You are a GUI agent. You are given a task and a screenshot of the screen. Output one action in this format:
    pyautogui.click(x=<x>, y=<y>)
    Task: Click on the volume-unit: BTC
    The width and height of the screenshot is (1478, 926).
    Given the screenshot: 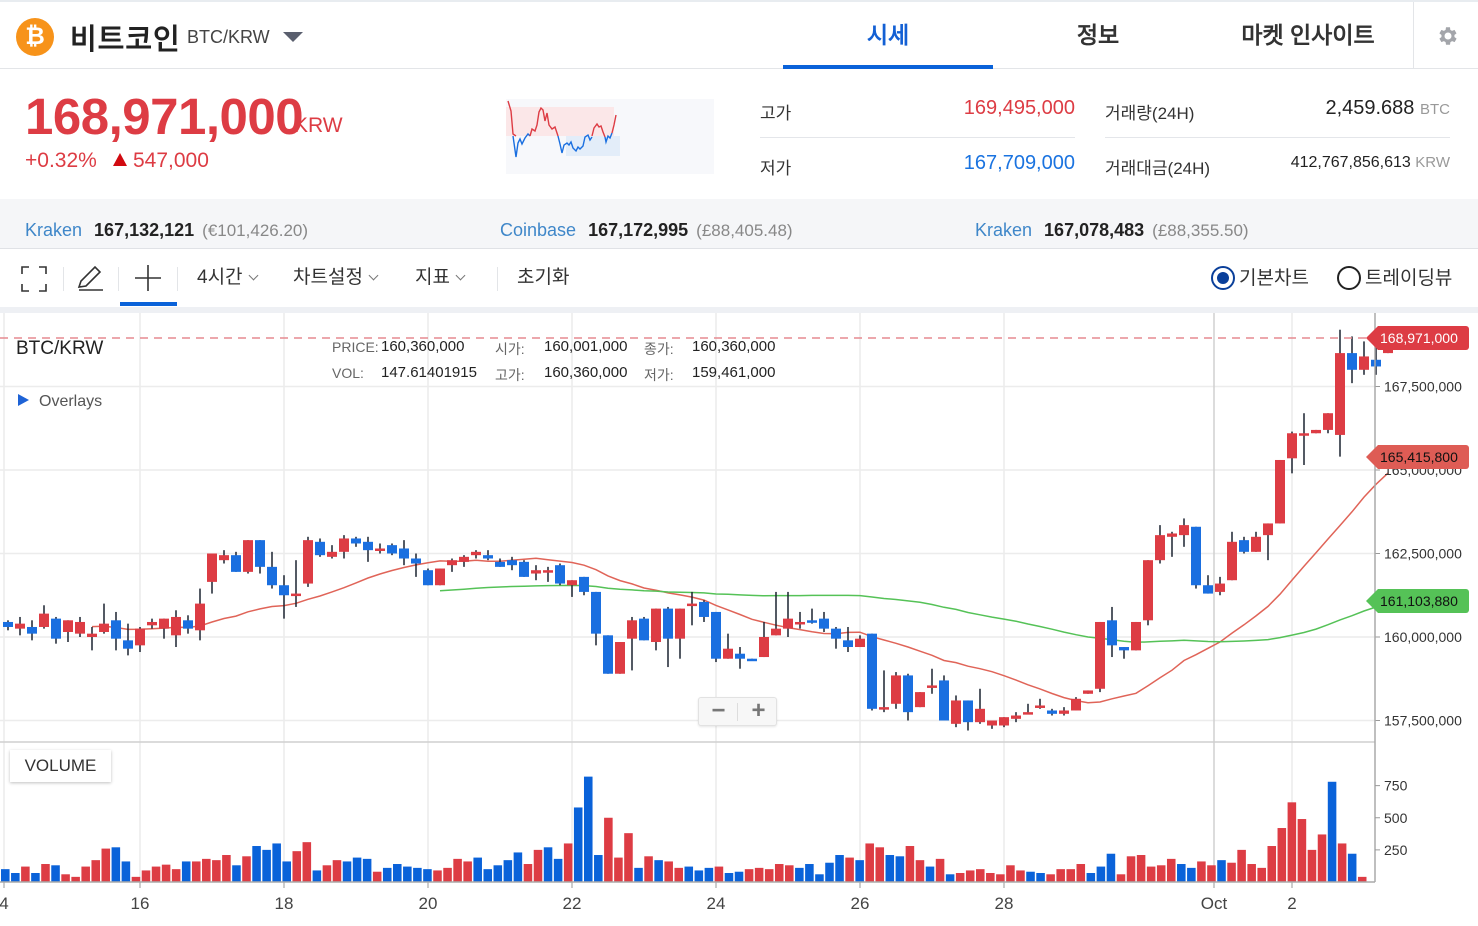 What is the action you would take?
    pyautogui.click(x=1435, y=109)
    